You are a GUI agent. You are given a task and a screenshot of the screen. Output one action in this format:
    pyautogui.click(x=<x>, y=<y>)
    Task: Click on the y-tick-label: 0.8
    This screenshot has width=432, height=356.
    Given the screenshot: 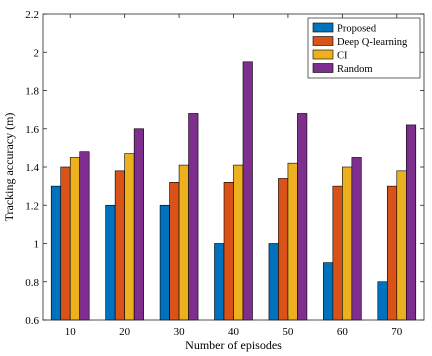 What is the action you would take?
    pyautogui.click(x=32, y=283)
    